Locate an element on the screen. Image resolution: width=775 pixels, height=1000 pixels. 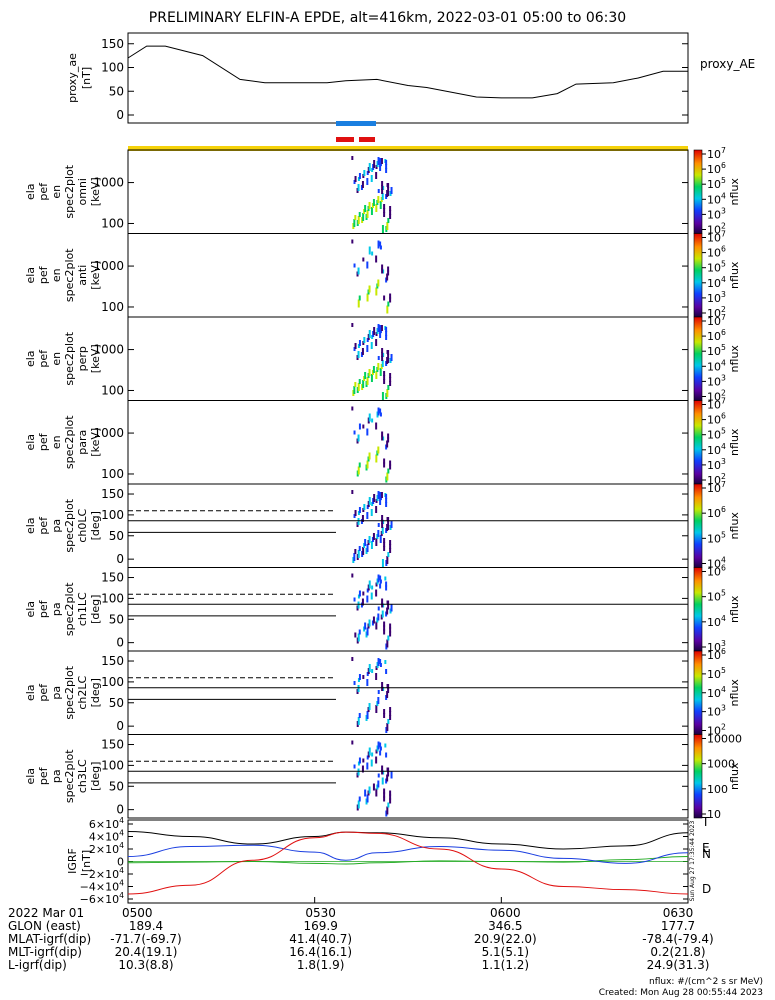
proxy-ae-line is located at coordinates (407, 72).